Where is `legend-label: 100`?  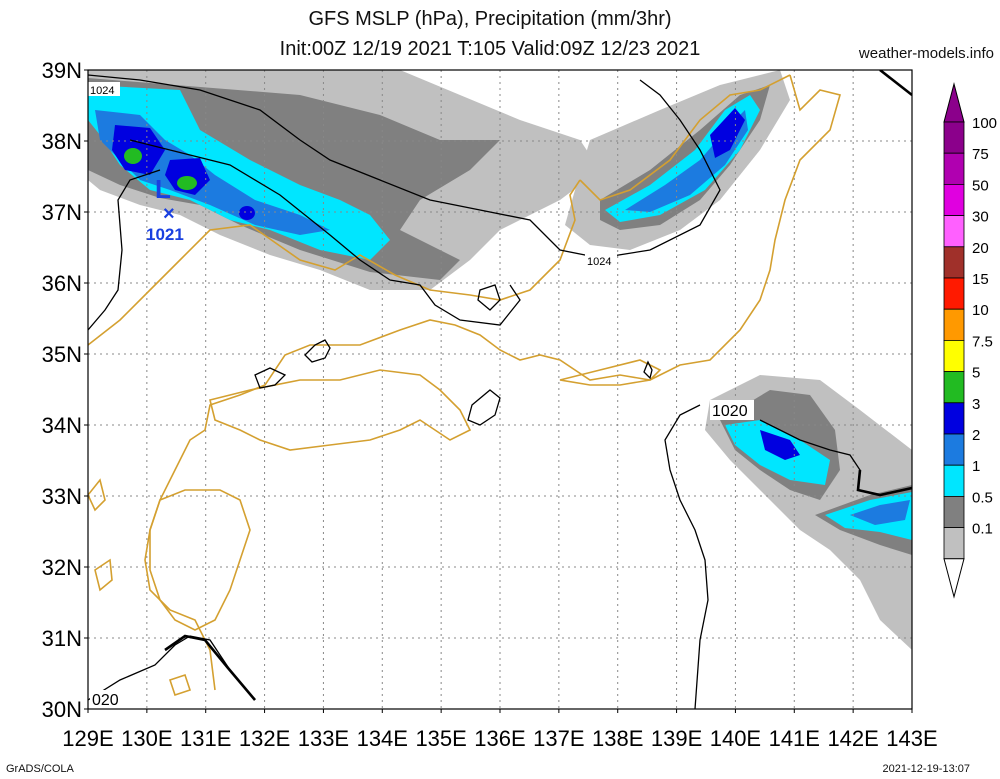 legend-label: 100 is located at coordinates (984, 123).